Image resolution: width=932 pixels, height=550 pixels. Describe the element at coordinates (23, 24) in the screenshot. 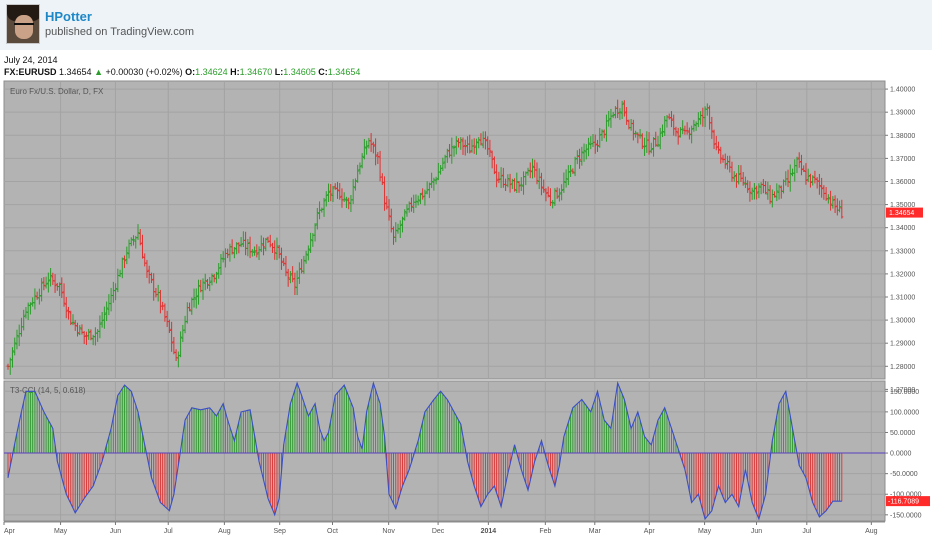

I see `user-avatar` at that location.